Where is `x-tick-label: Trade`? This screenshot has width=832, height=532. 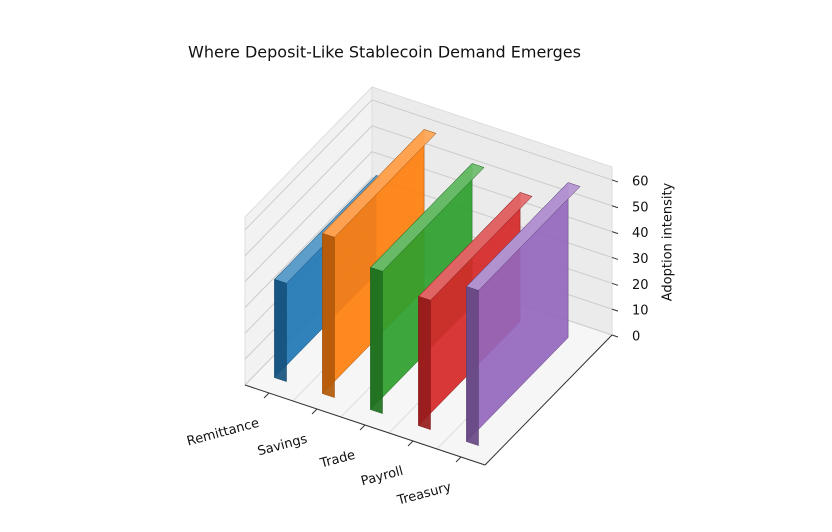 x-tick-label: Trade is located at coordinates (337, 460).